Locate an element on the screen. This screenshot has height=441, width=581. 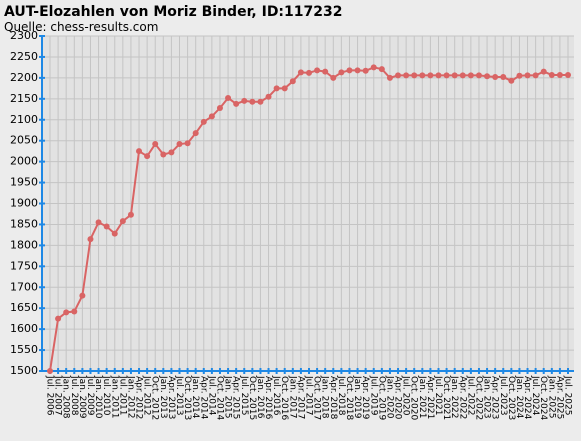
x-tick-label: Oct. 2021 is located at coordinates (446, 398).